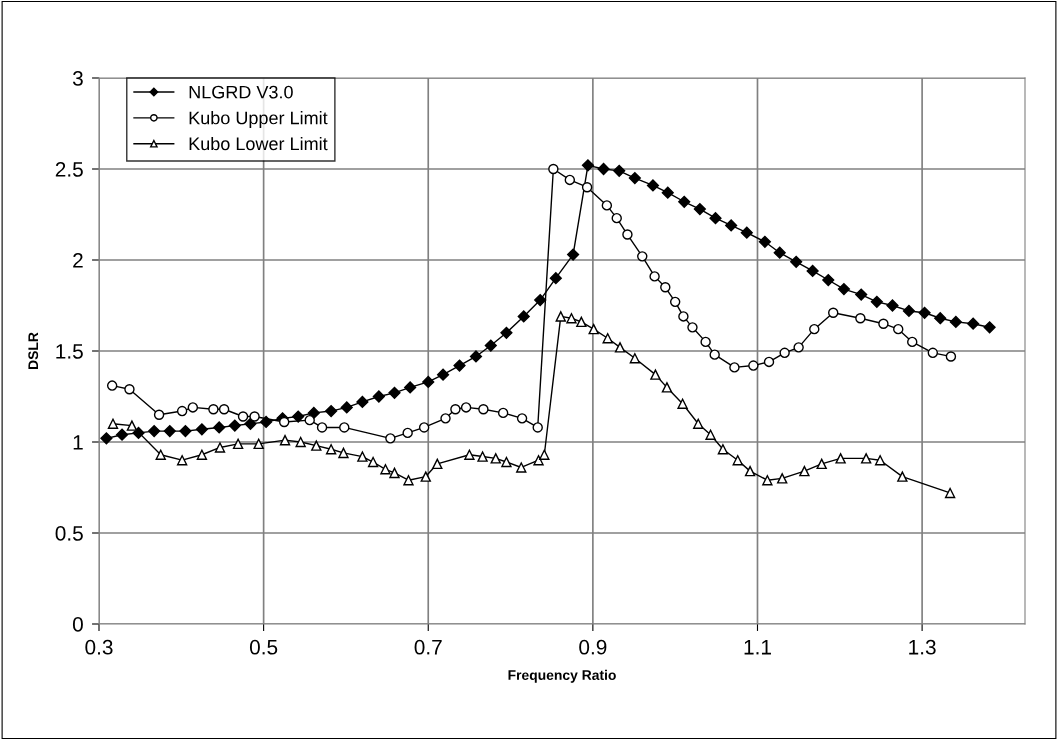 The width and height of the screenshot is (1058, 740). I want to click on x-tick-label: 1.3, so click(922, 647).